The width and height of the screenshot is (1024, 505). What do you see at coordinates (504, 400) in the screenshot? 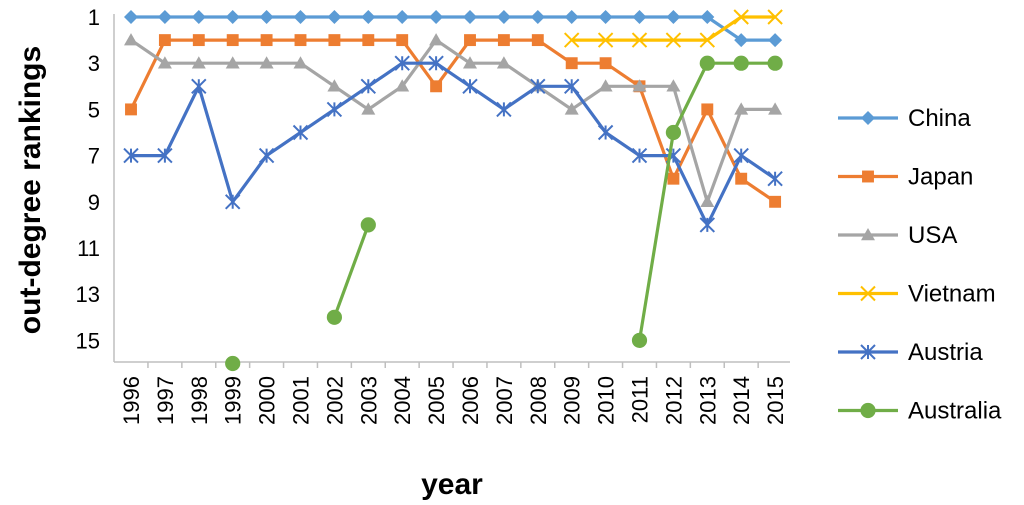
I see `x-tick-label: 2007` at bounding box center [504, 400].